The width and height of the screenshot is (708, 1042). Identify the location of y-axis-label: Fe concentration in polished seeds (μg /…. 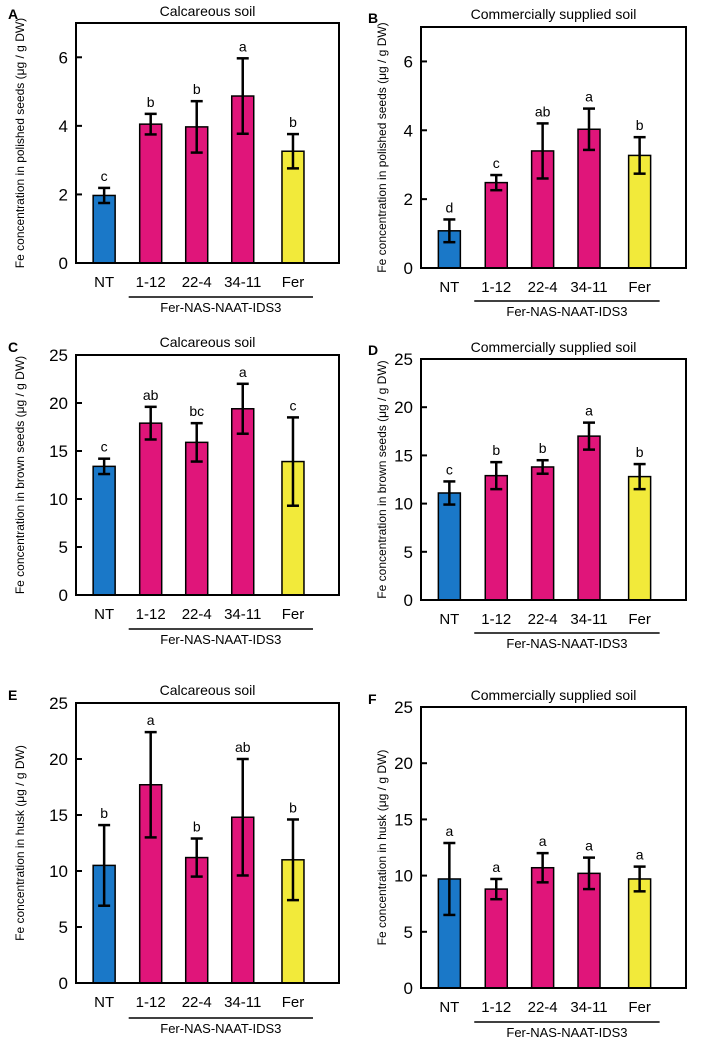
(20, 143).